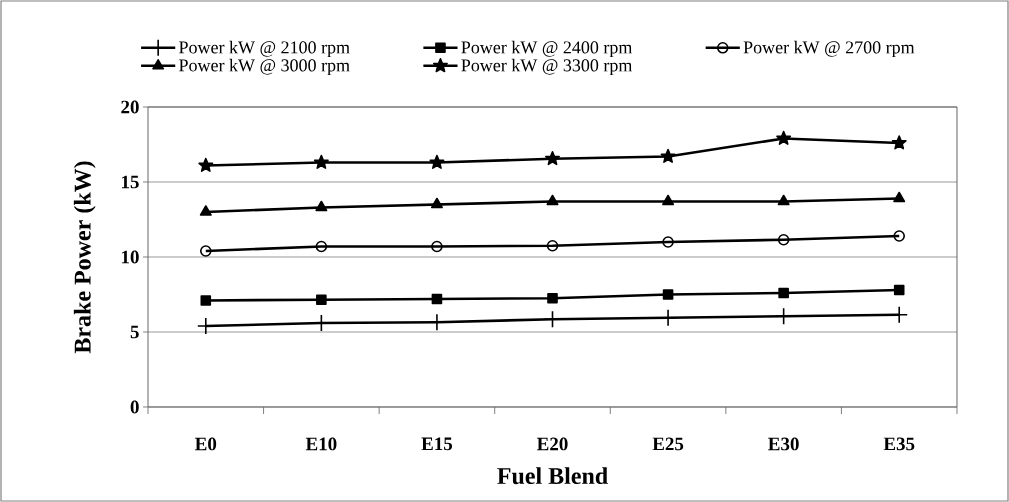 The image size is (1009, 502). I want to click on y-tick-label: 0, so click(134, 407).